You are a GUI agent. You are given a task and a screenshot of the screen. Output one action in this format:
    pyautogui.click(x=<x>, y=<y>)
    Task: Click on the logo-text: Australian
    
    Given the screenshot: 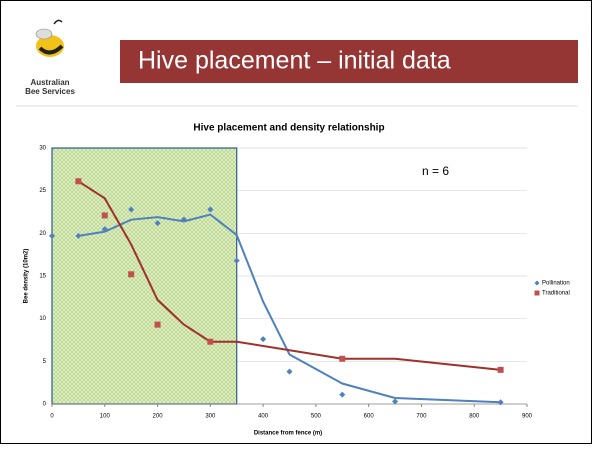 What is the action you would take?
    pyautogui.click(x=49, y=82)
    